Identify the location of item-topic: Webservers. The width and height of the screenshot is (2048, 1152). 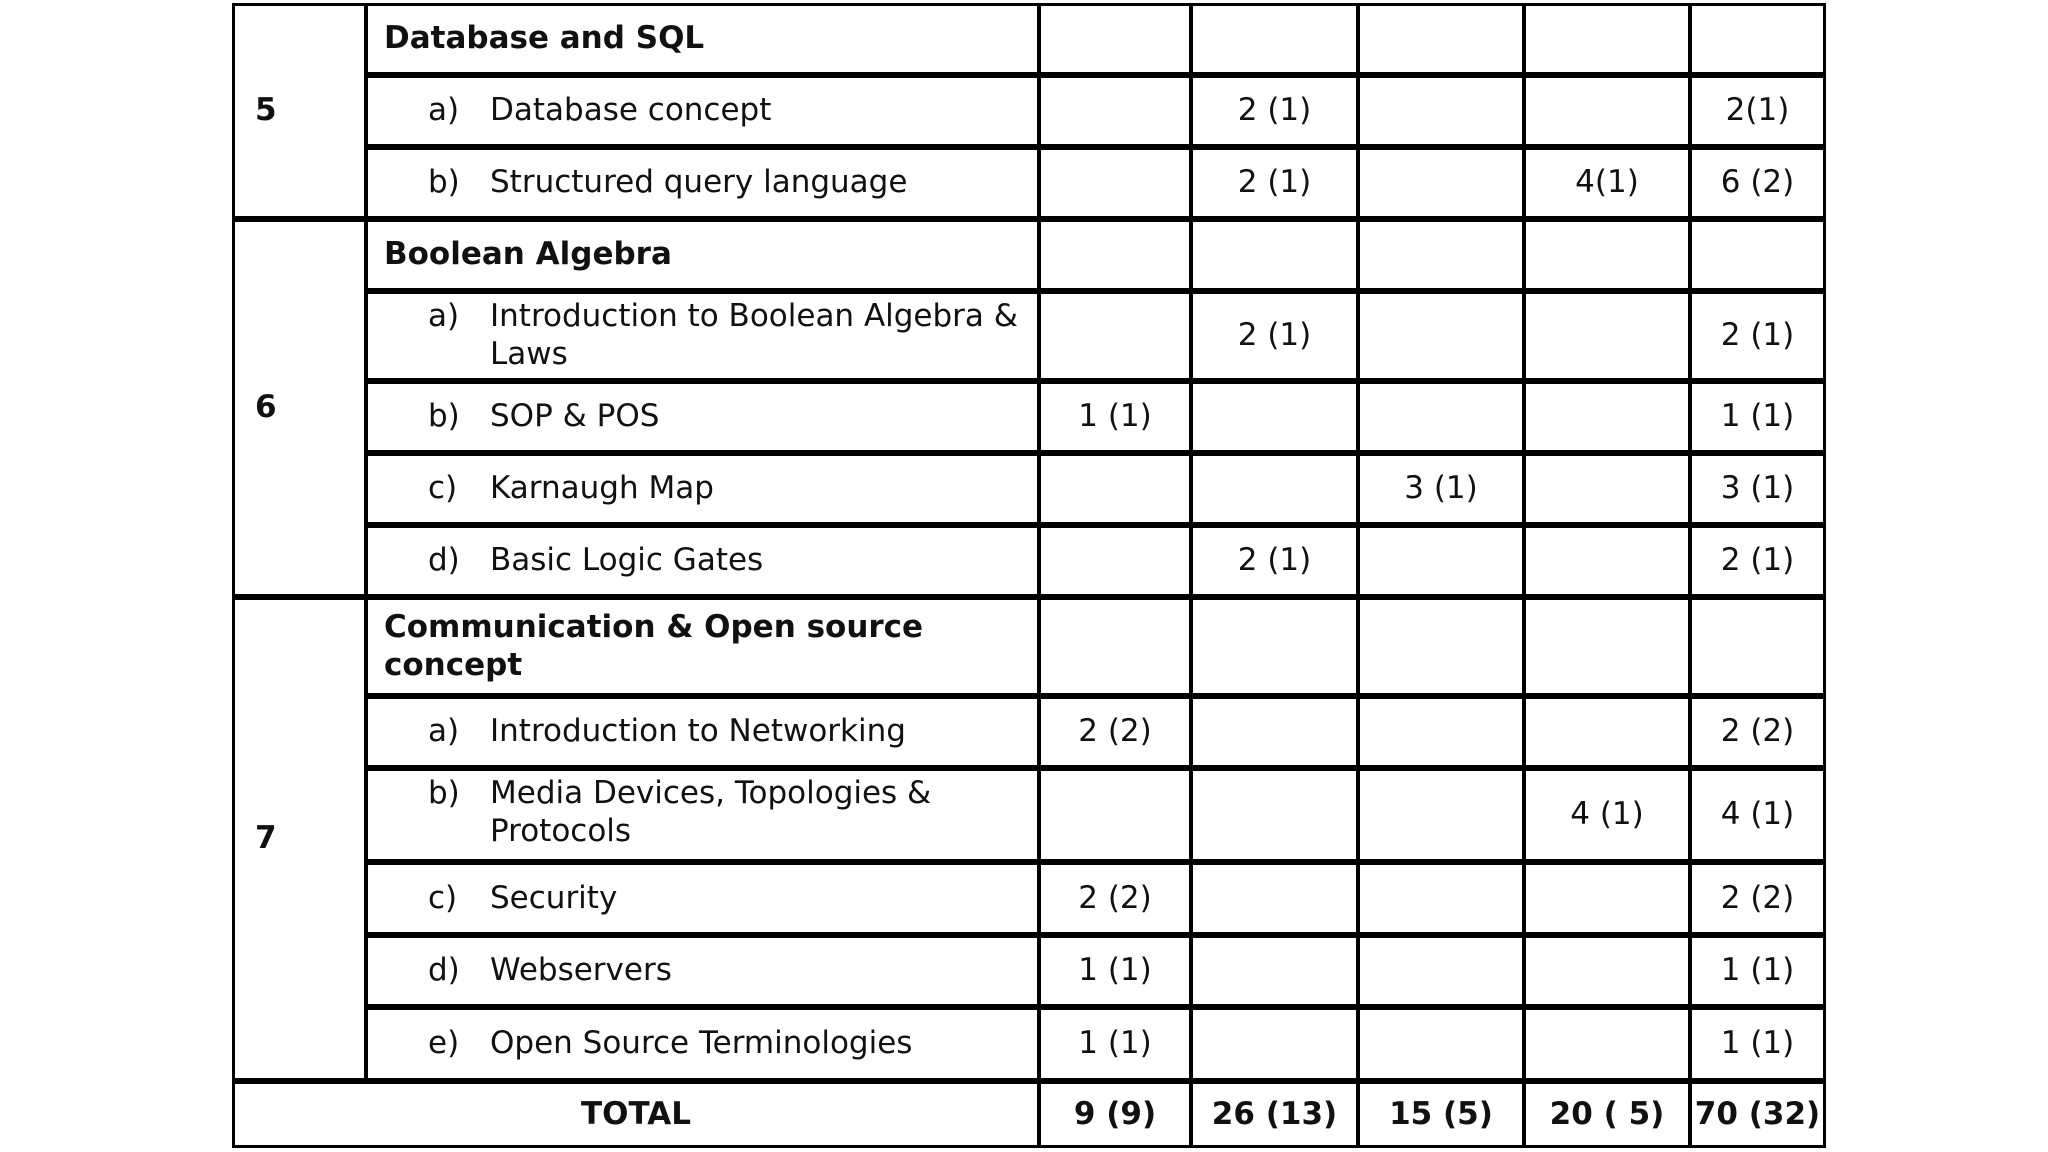
(581, 970).